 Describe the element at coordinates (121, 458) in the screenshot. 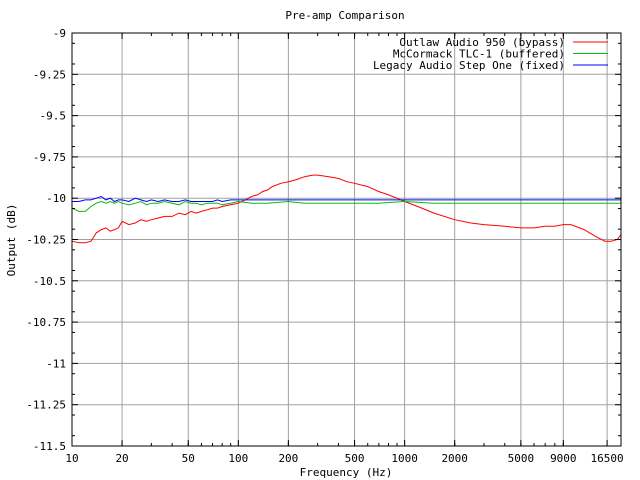

I see `x-tick-label: 20` at that location.